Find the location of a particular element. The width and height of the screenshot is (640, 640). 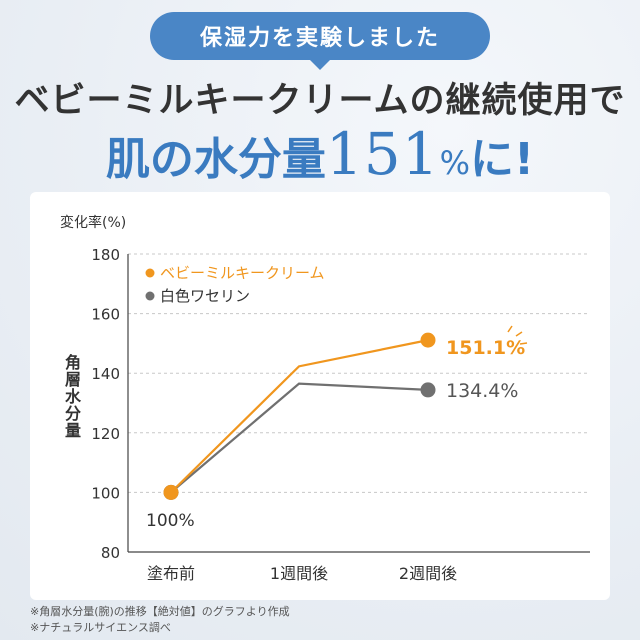

legend-label-0: ベビーミルキークリーム is located at coordinates (242, 273).